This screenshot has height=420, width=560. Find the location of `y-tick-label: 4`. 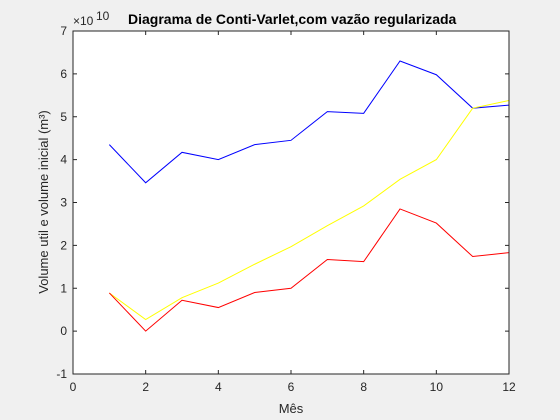

y-tick-label: 4 is located at coordinates (63, 160).